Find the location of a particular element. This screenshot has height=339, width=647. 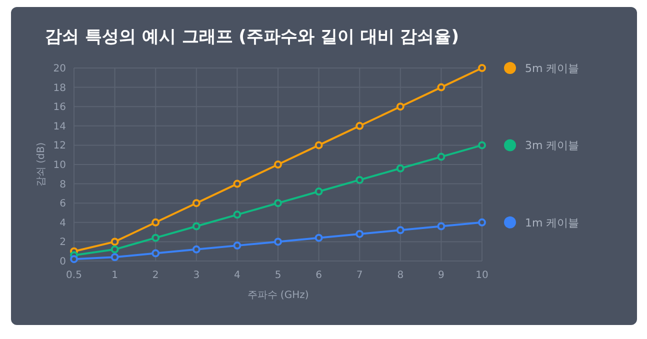

x-tick-label: 1 is located at coordinates (115, 275).